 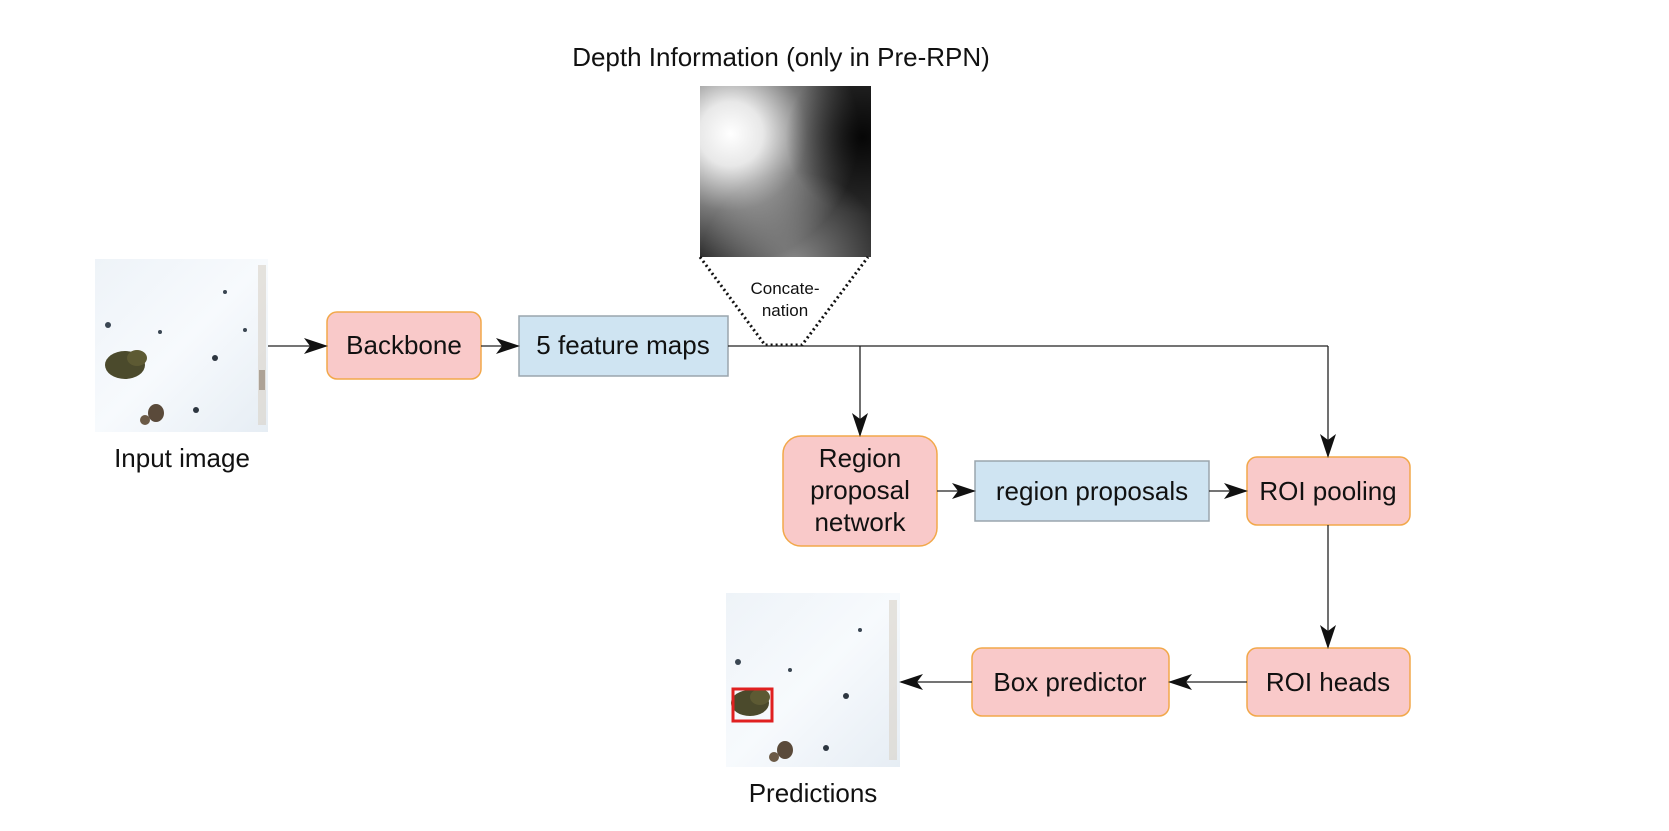 I want to click on box-predictor-node: Box predictor, so click(x=1070, y=682).